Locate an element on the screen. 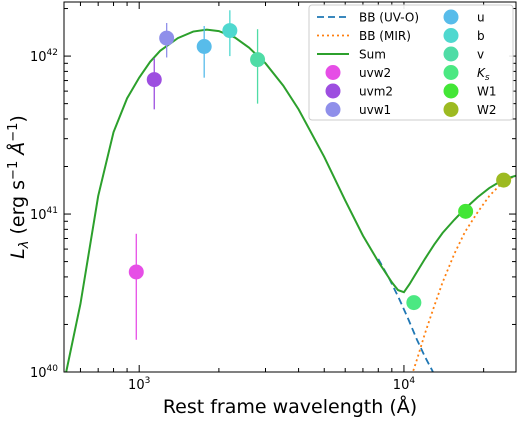 This screenshot has height=423, width=520. y-axis-label-units-open: (erg s is located at coordinates (18, 210).